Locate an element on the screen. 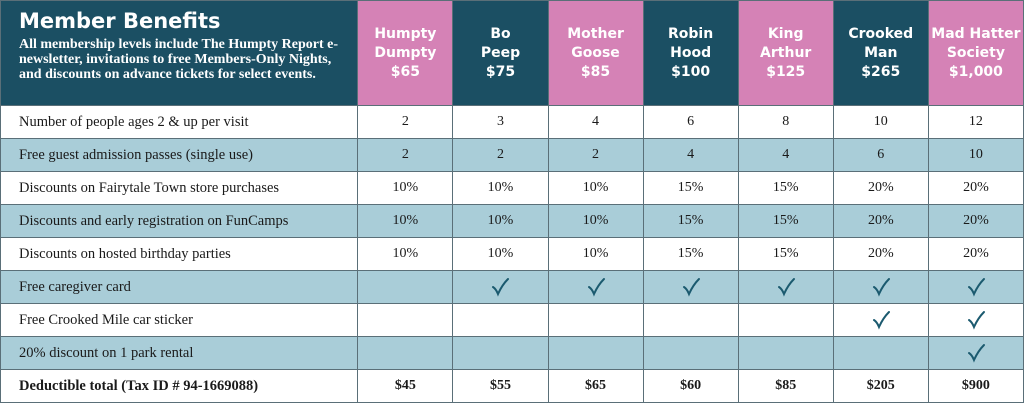 This screenshot has width=1024, height=403. column-header: Mad Hatter Society $1,000 is located at coordinates (975, 53).